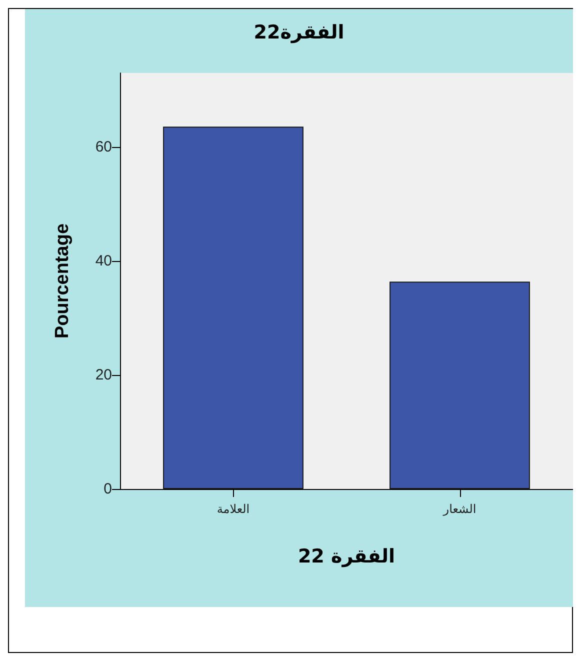 The image size is (581, 661). I want to click on x-axis-title: 22 الفقرة, so click(347, 557).